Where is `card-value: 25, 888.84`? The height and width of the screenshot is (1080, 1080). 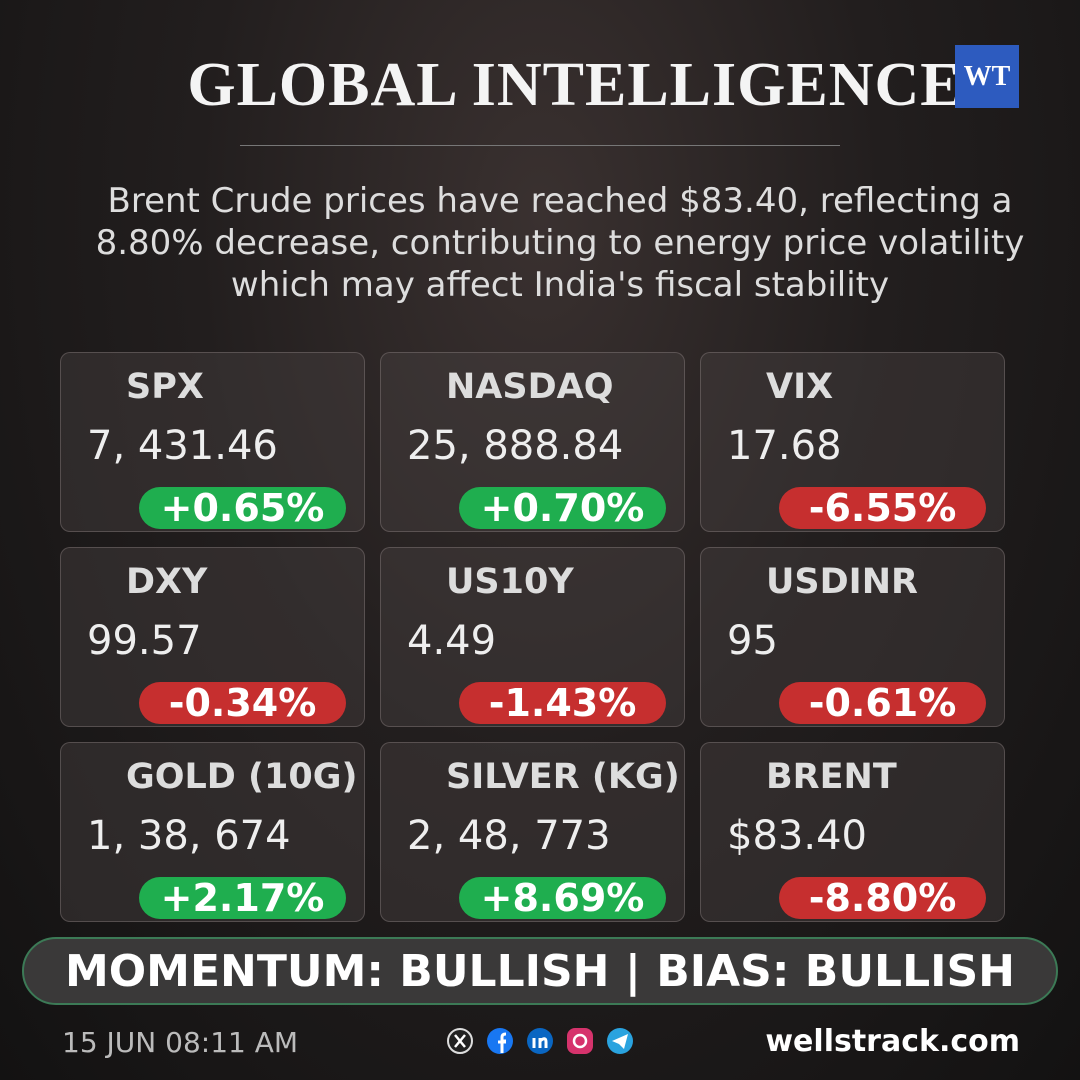
card-value: 25, 888.84 is located at coordinates (515, 446).